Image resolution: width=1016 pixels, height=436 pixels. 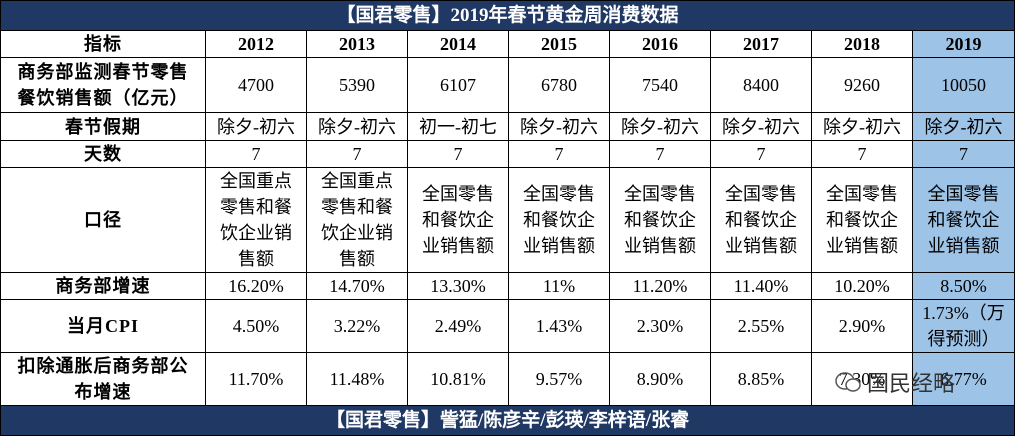 I want to click on cell: 11.70%, so click(x=256, y=379).